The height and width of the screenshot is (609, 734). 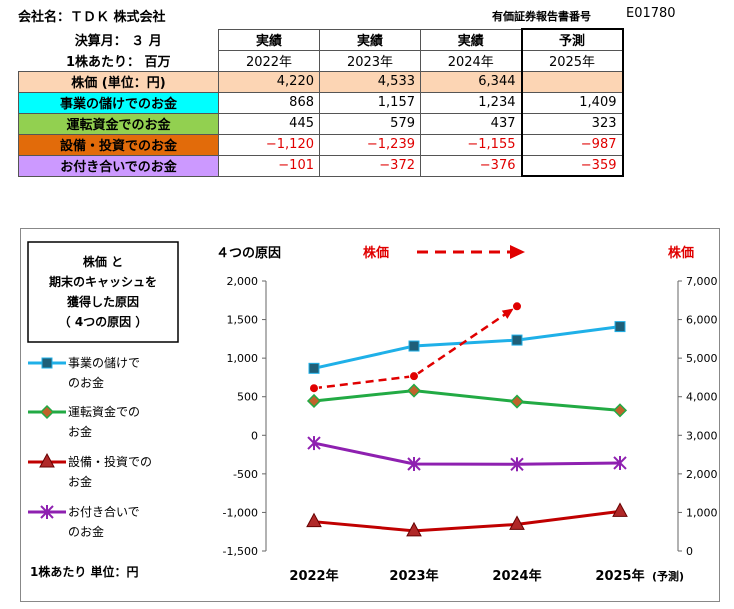 What do you see at coordinates (471, 123) in the screenshot?
I see `cell: 437` at bounding box center [471, 123].